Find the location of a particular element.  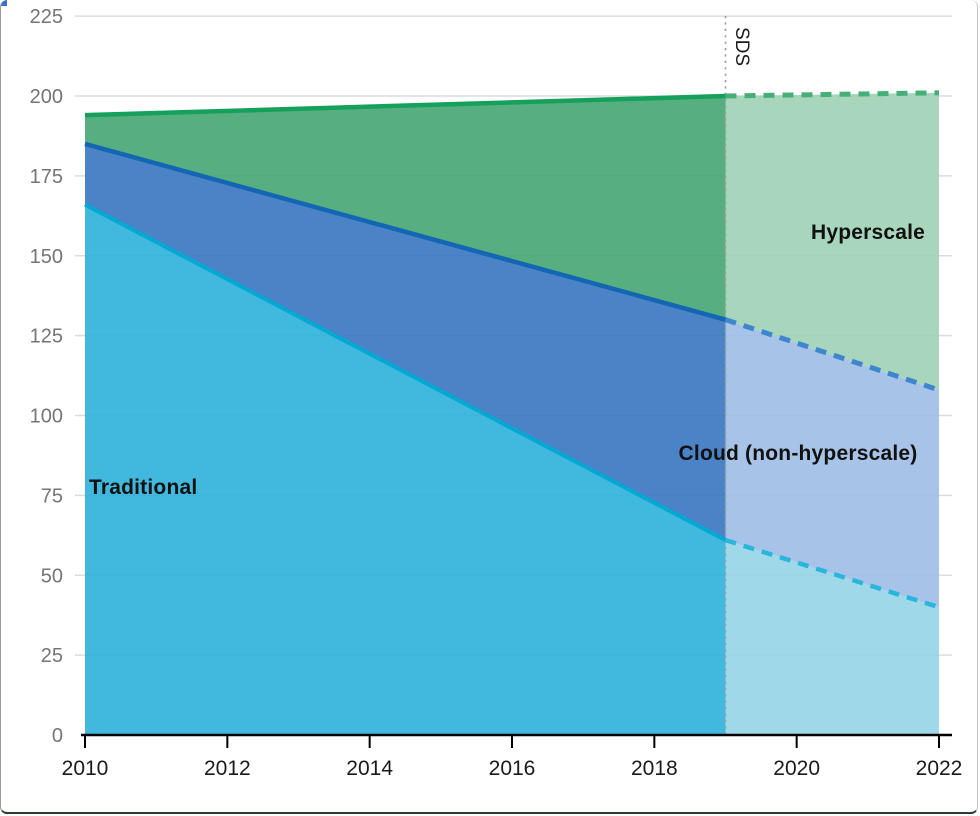

y-tick-label: 175 is located at coordinates (46, 177).